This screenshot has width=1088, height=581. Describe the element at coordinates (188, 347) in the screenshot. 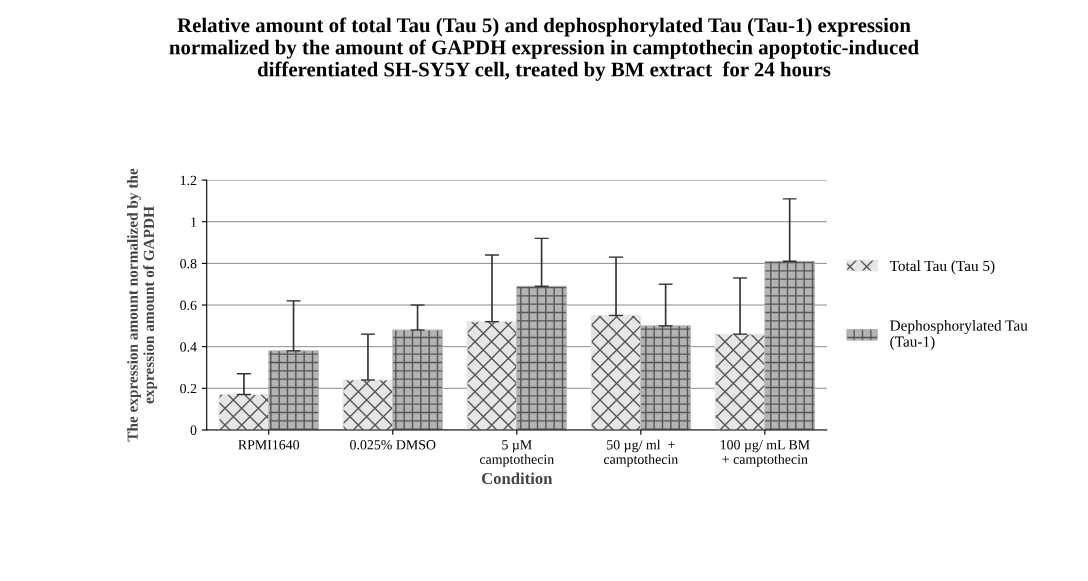

I see `y-tick-label: 0.4` at that location.